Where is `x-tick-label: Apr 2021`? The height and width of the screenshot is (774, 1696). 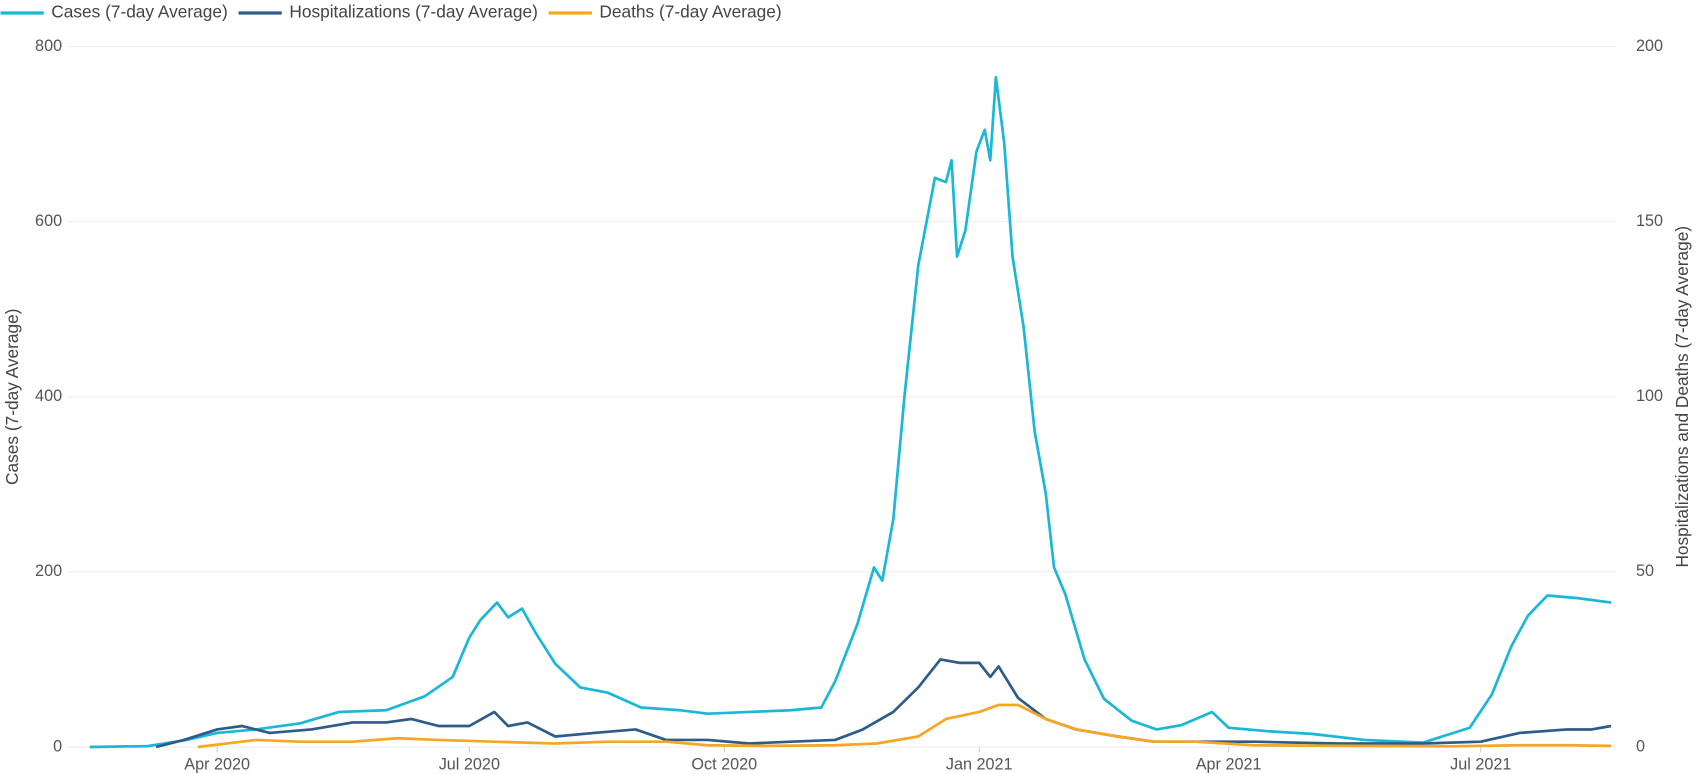
x-tick-label: Apr 2021 is located at coordinates (1229, 765).